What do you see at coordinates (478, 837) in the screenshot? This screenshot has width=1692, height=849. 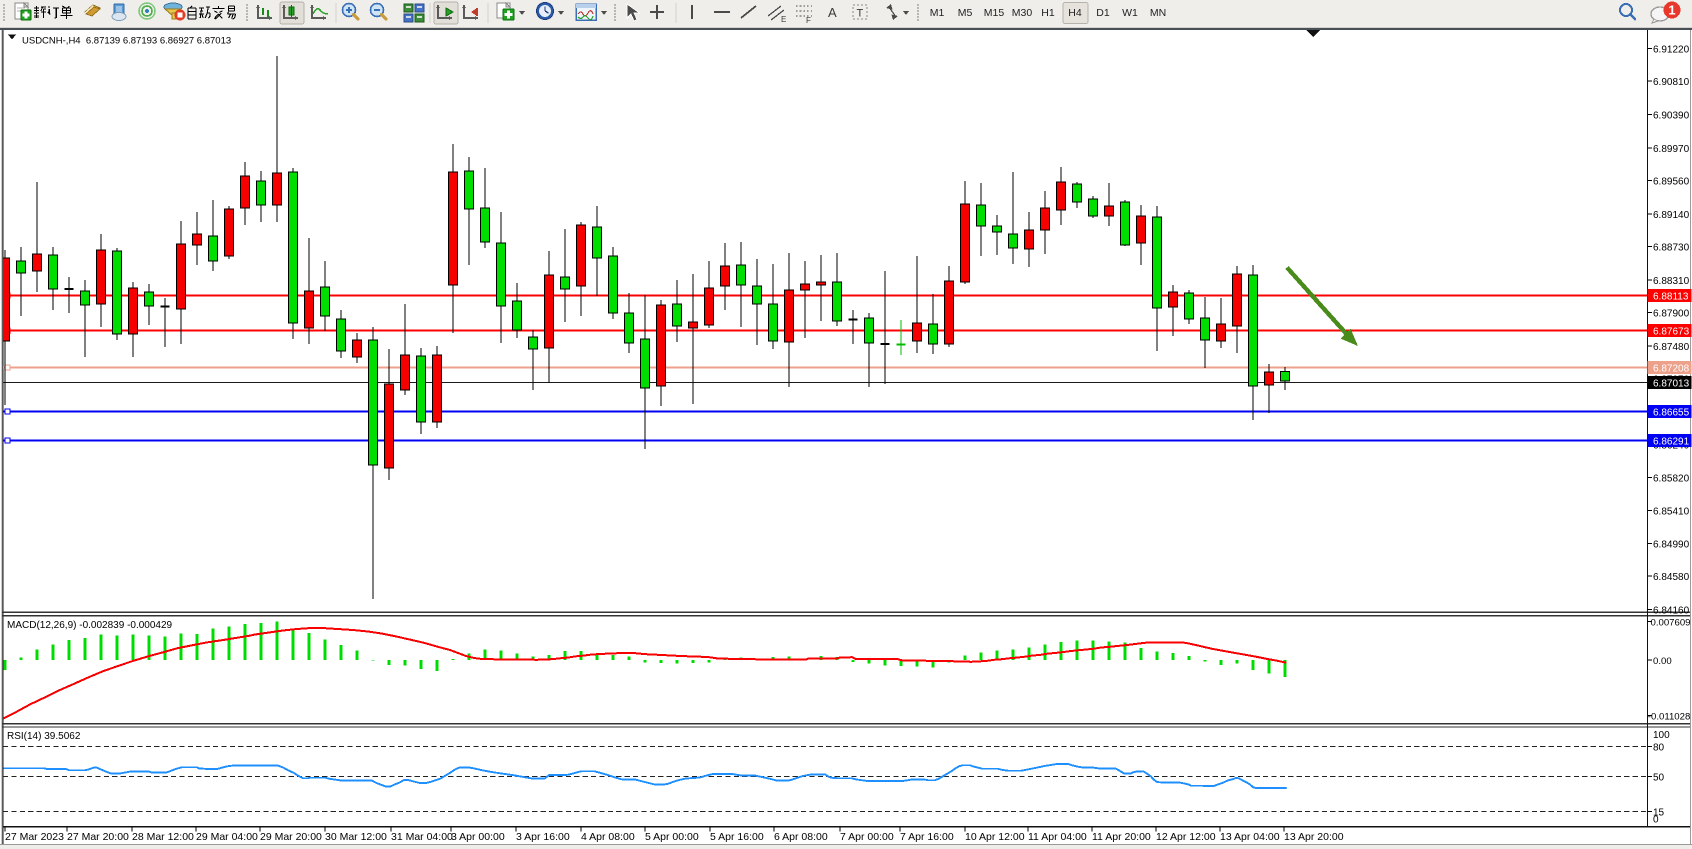 I see `svg-text: 3 Apr 00:00` at bounding box center [478, 837].